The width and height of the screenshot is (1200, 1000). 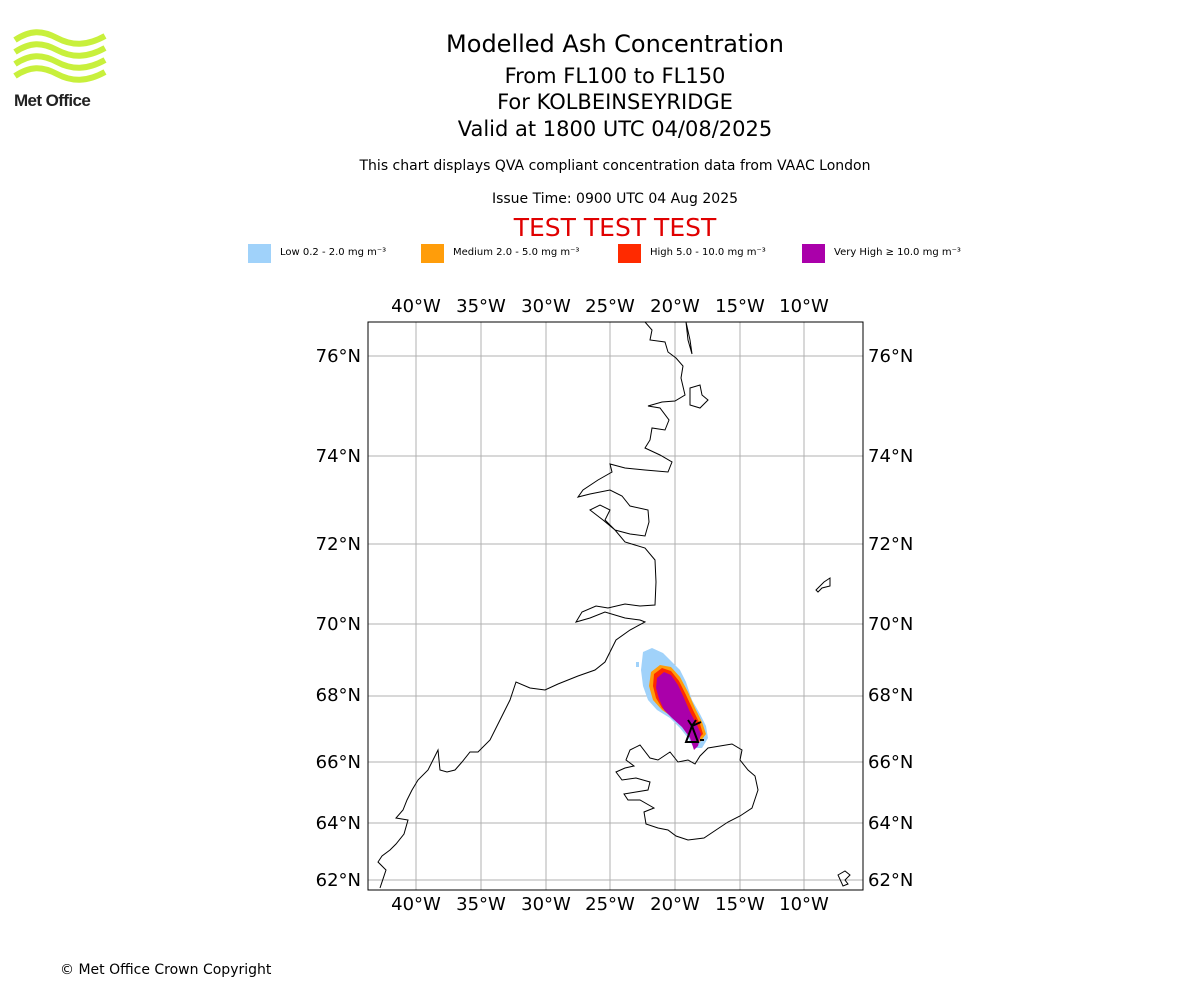 I want to click on legend-swatch-medium, so click(x=432, y=253).